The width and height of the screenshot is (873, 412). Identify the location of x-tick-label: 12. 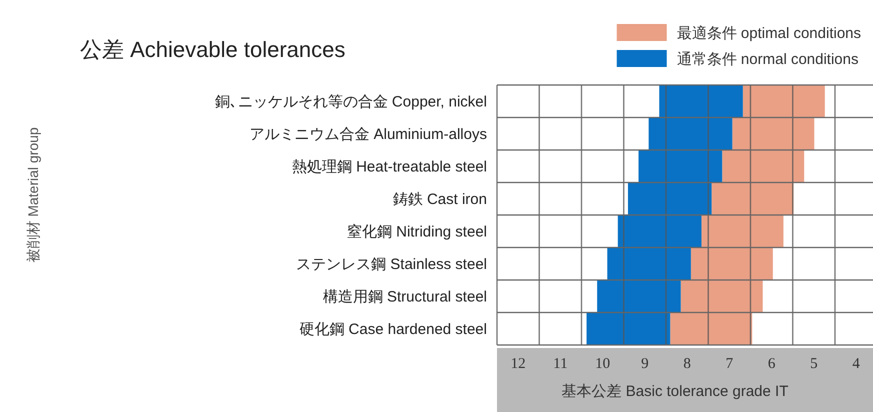
(518, 364).